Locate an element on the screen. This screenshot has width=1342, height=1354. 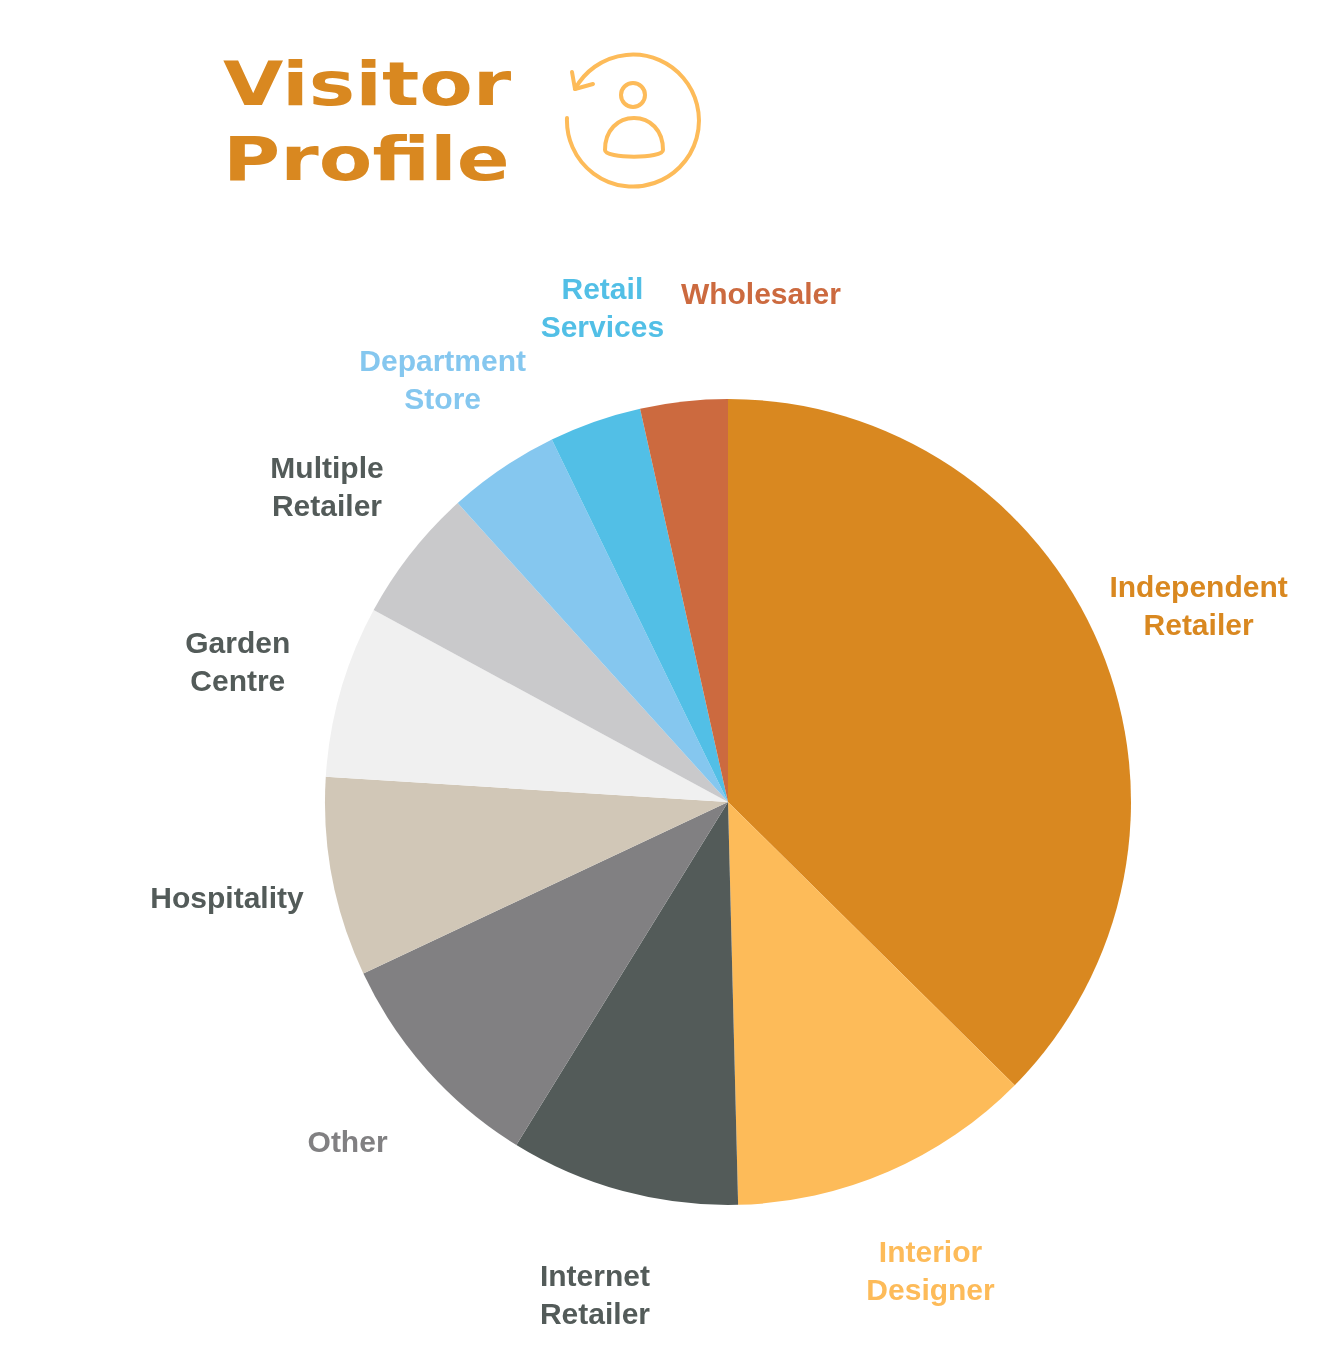
slice-label: Internet Retailer is located at coordinates (595, 1294).